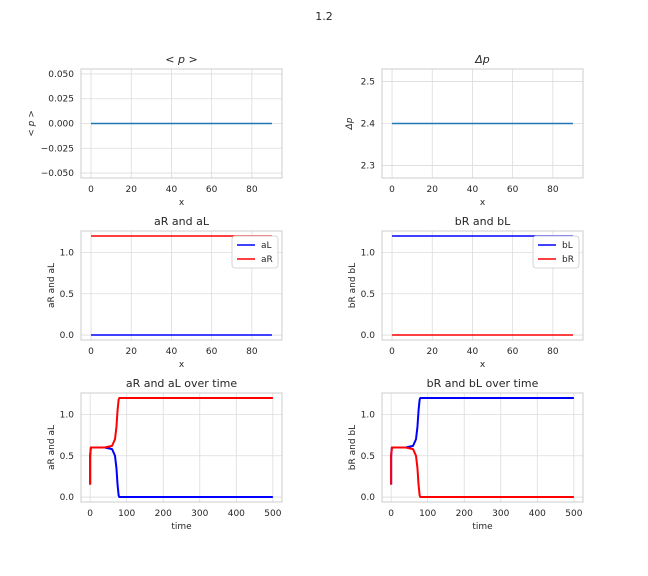  I want to click on legend-label: bL, so click(567, 246).